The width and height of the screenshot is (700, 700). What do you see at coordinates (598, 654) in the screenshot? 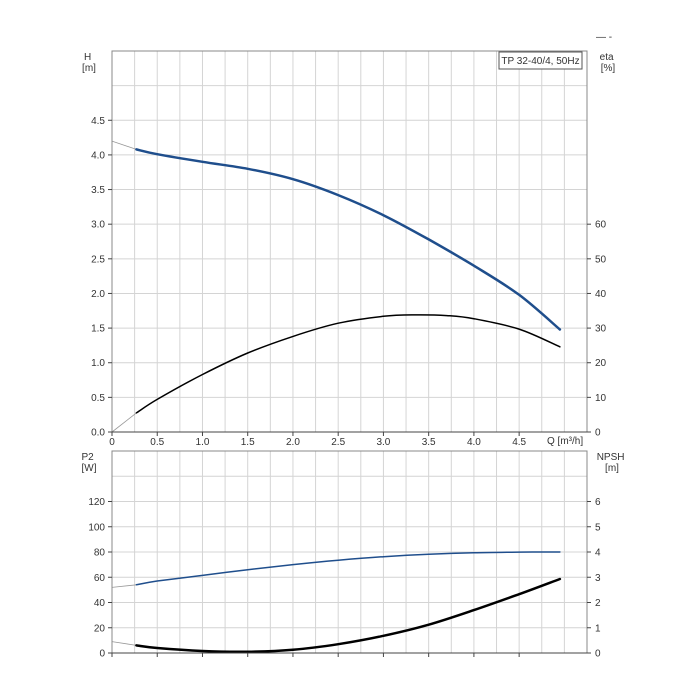
I see `lower-right-tick-label: 0` at bounding box center [598, 654].